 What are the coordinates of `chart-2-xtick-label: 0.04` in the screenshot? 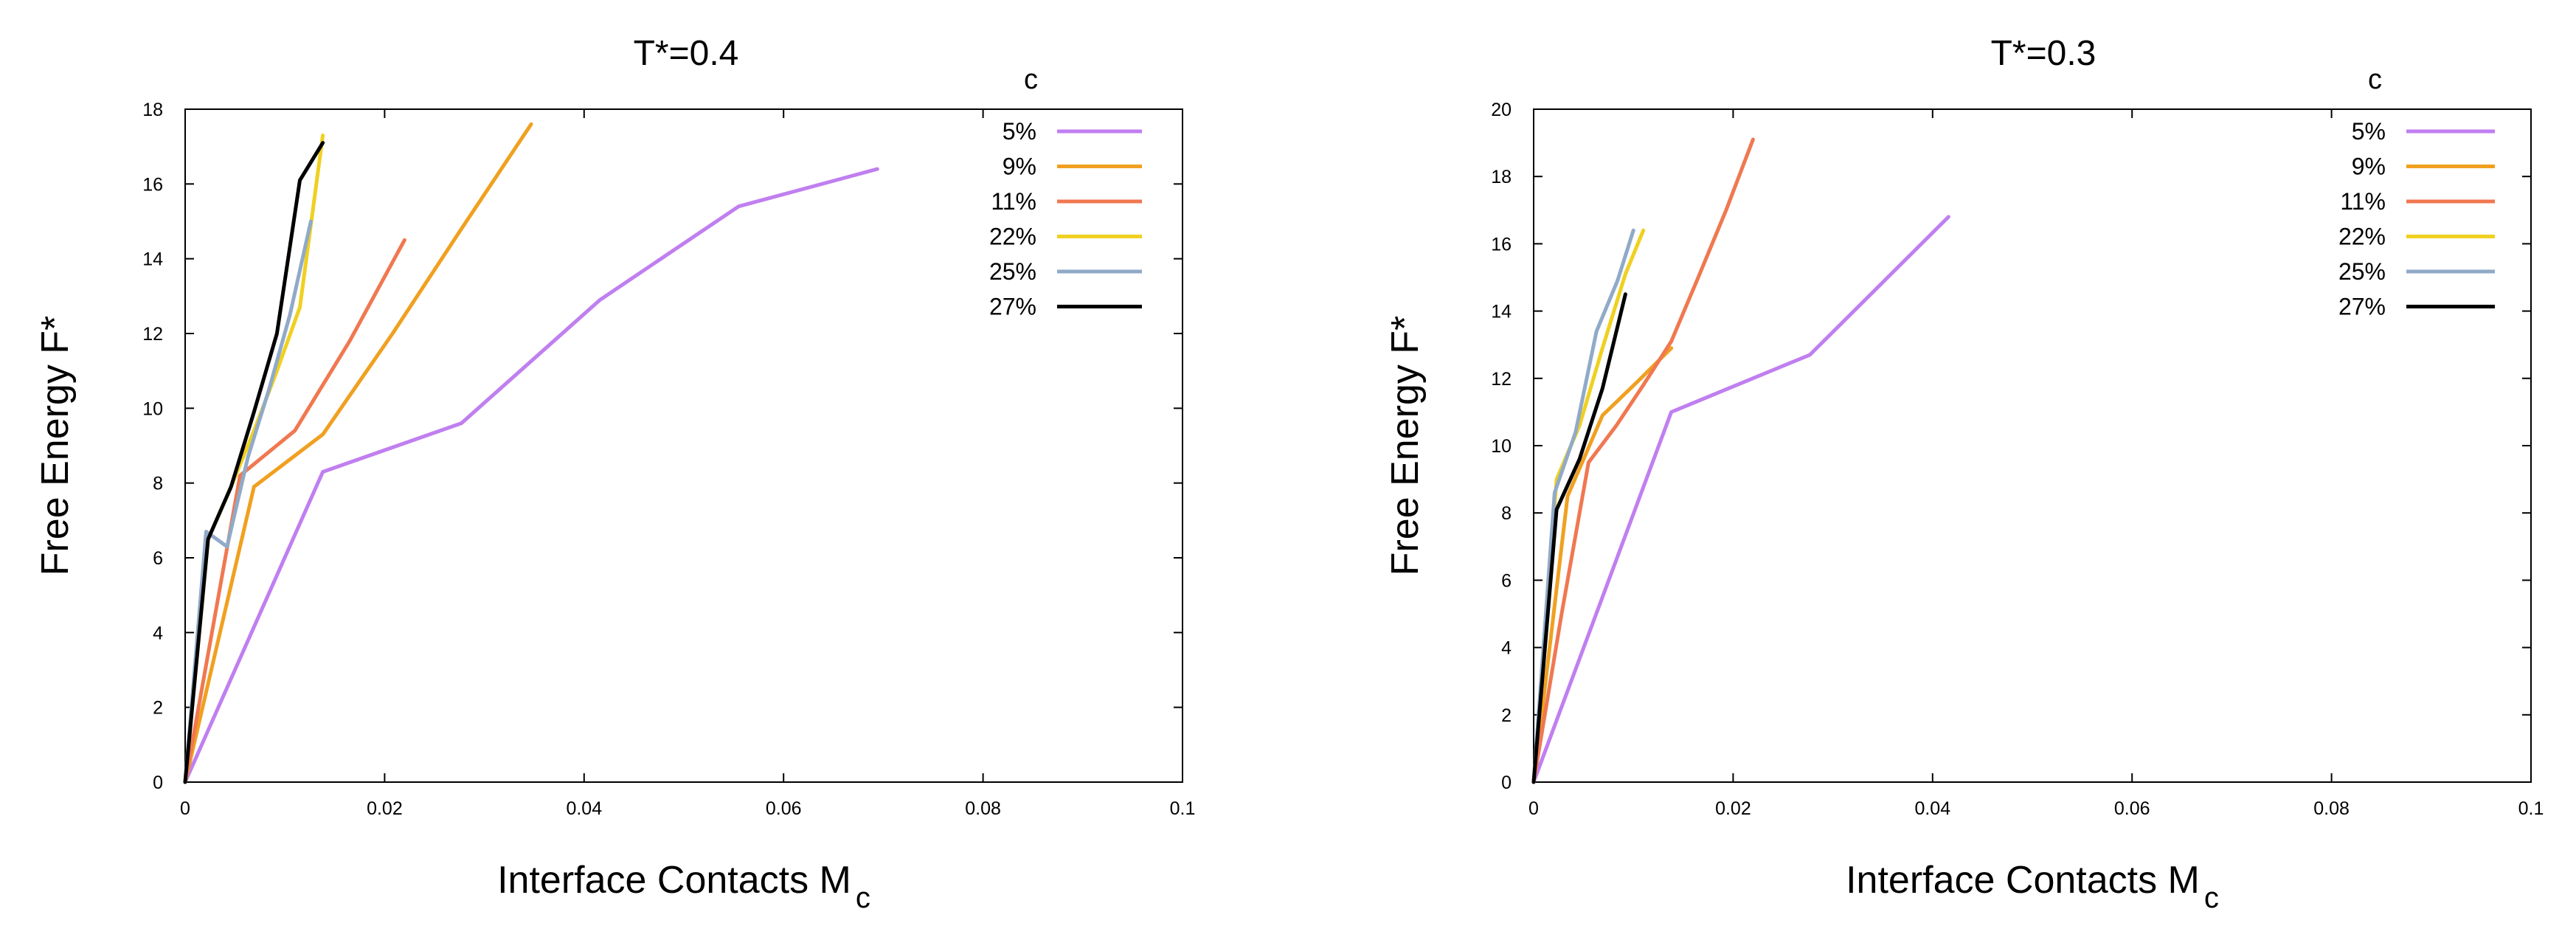 It's located at (1932, 808).